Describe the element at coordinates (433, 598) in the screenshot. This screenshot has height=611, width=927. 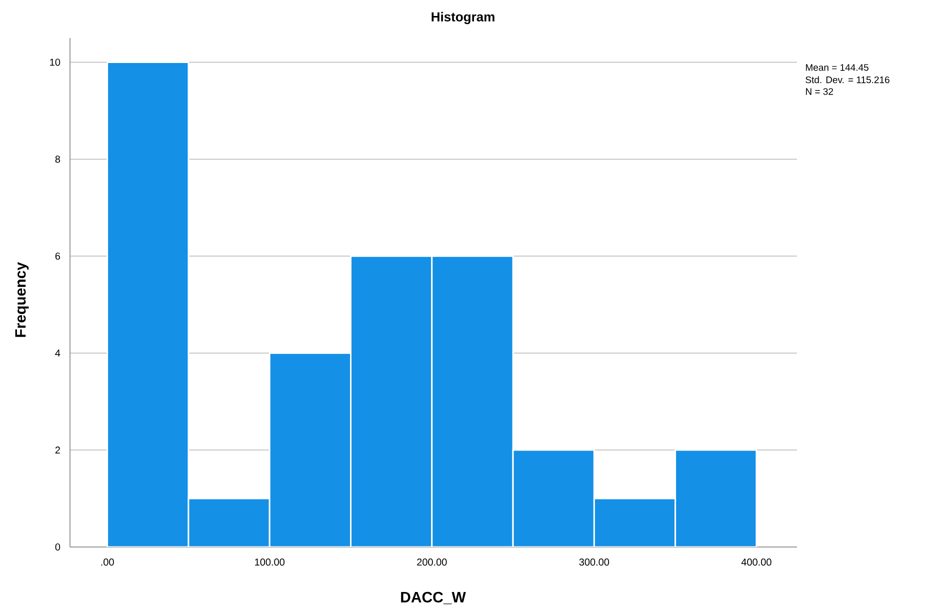
I see `x-axis-title: DACC_W` at that location.